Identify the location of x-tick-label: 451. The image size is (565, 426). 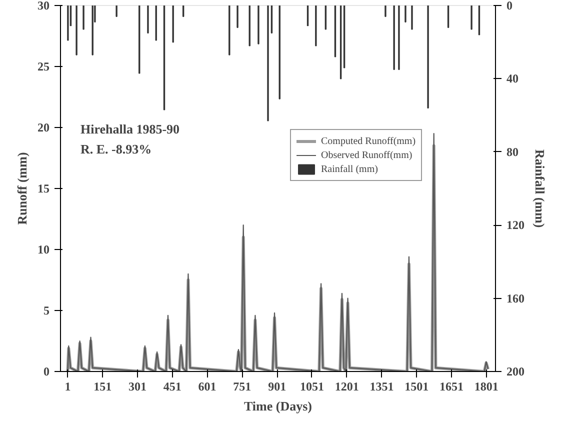
(172, 387).